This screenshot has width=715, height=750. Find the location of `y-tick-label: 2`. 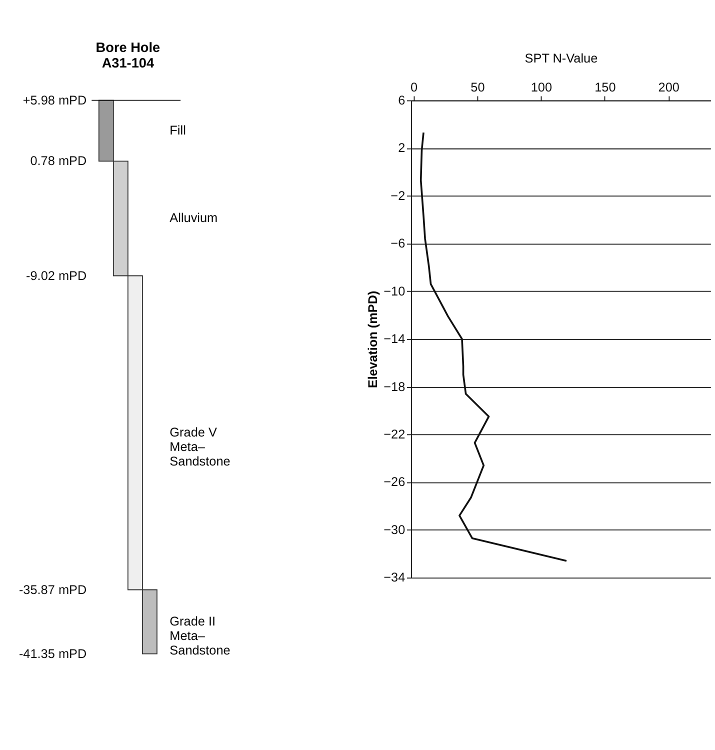

y-tick-label: 2 is located at coordinates (402, 148).